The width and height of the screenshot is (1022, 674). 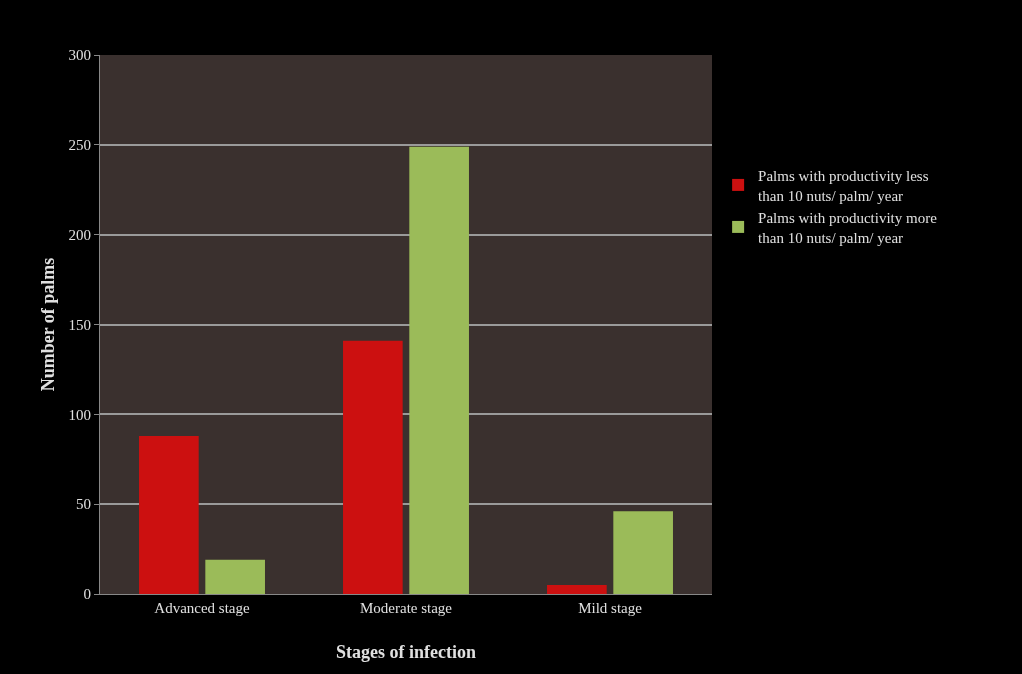 What do you see at coordinates (79, 55) in the screenshot?
I see `y-tick-label: 300` at bounding box center [79, 55].